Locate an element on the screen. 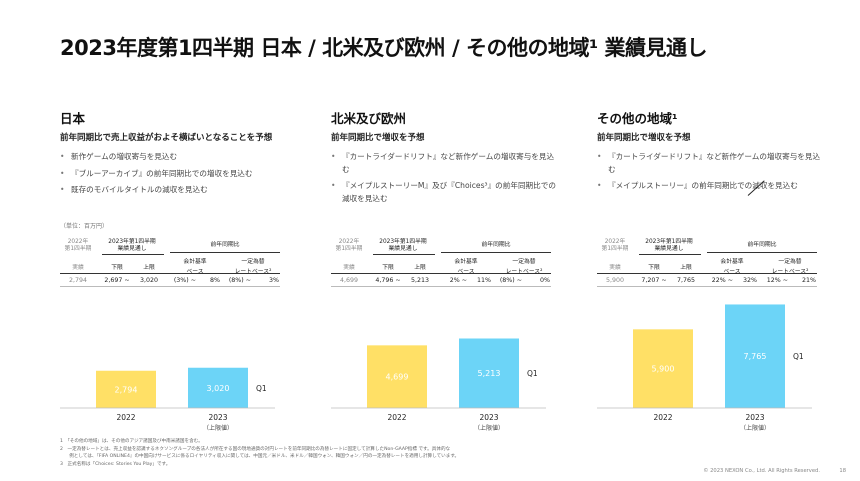 This screenshot has width=860, height=481. unit-note: （単位：百万円） is located at coordinates (84, 226).